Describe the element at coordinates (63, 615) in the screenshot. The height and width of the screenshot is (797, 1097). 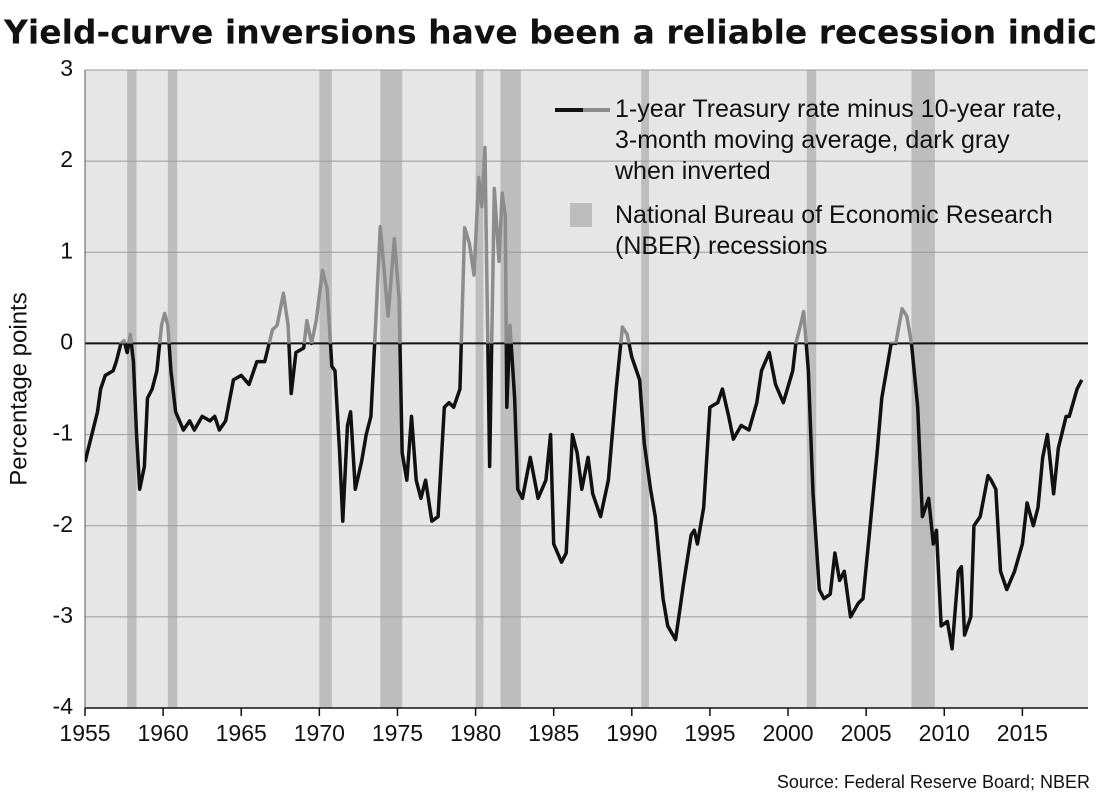
I see `y-tick-label: -3` at that location.